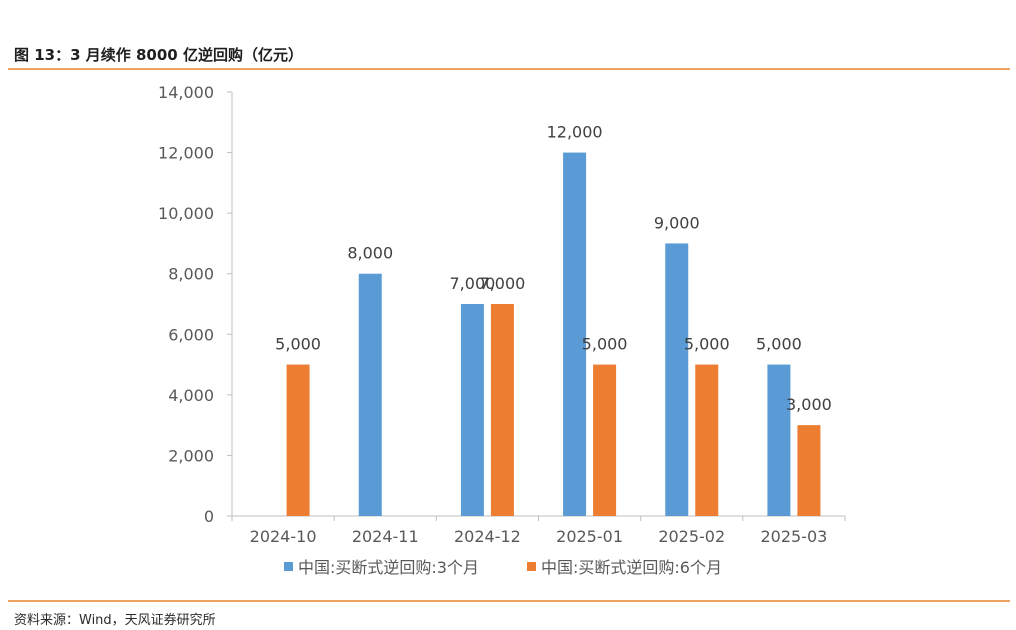 The image size is (1016, 630). Describe the element at coordinates (509, 601) in the screenshot. I see `footer-divider` at that location.